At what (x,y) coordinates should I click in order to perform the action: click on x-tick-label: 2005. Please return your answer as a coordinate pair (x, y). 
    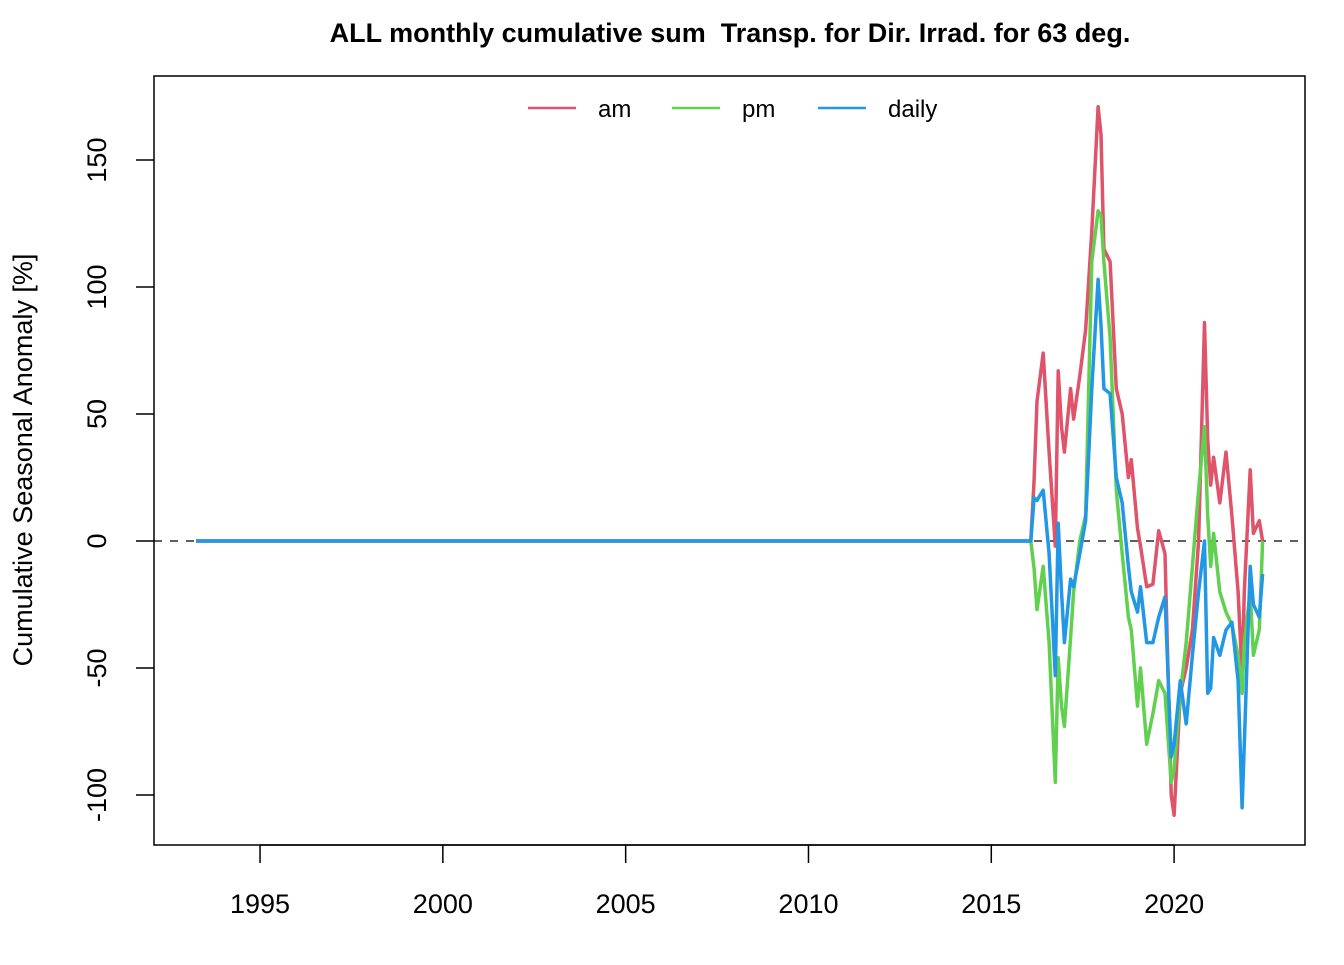
    Looking at the image, I should click on (626, 904).